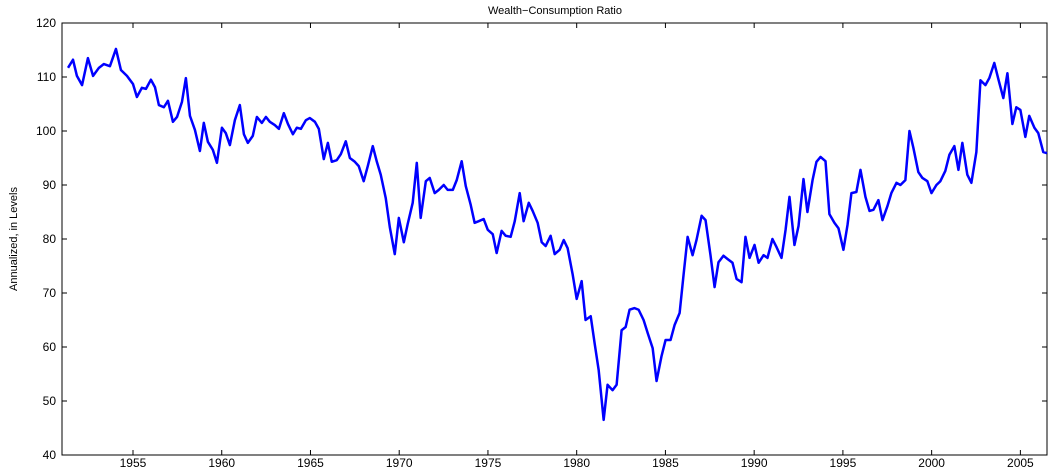  Describe the element at coordinates (50, 239) in the screenshot. I see `y-tick-label: 80` at that location.